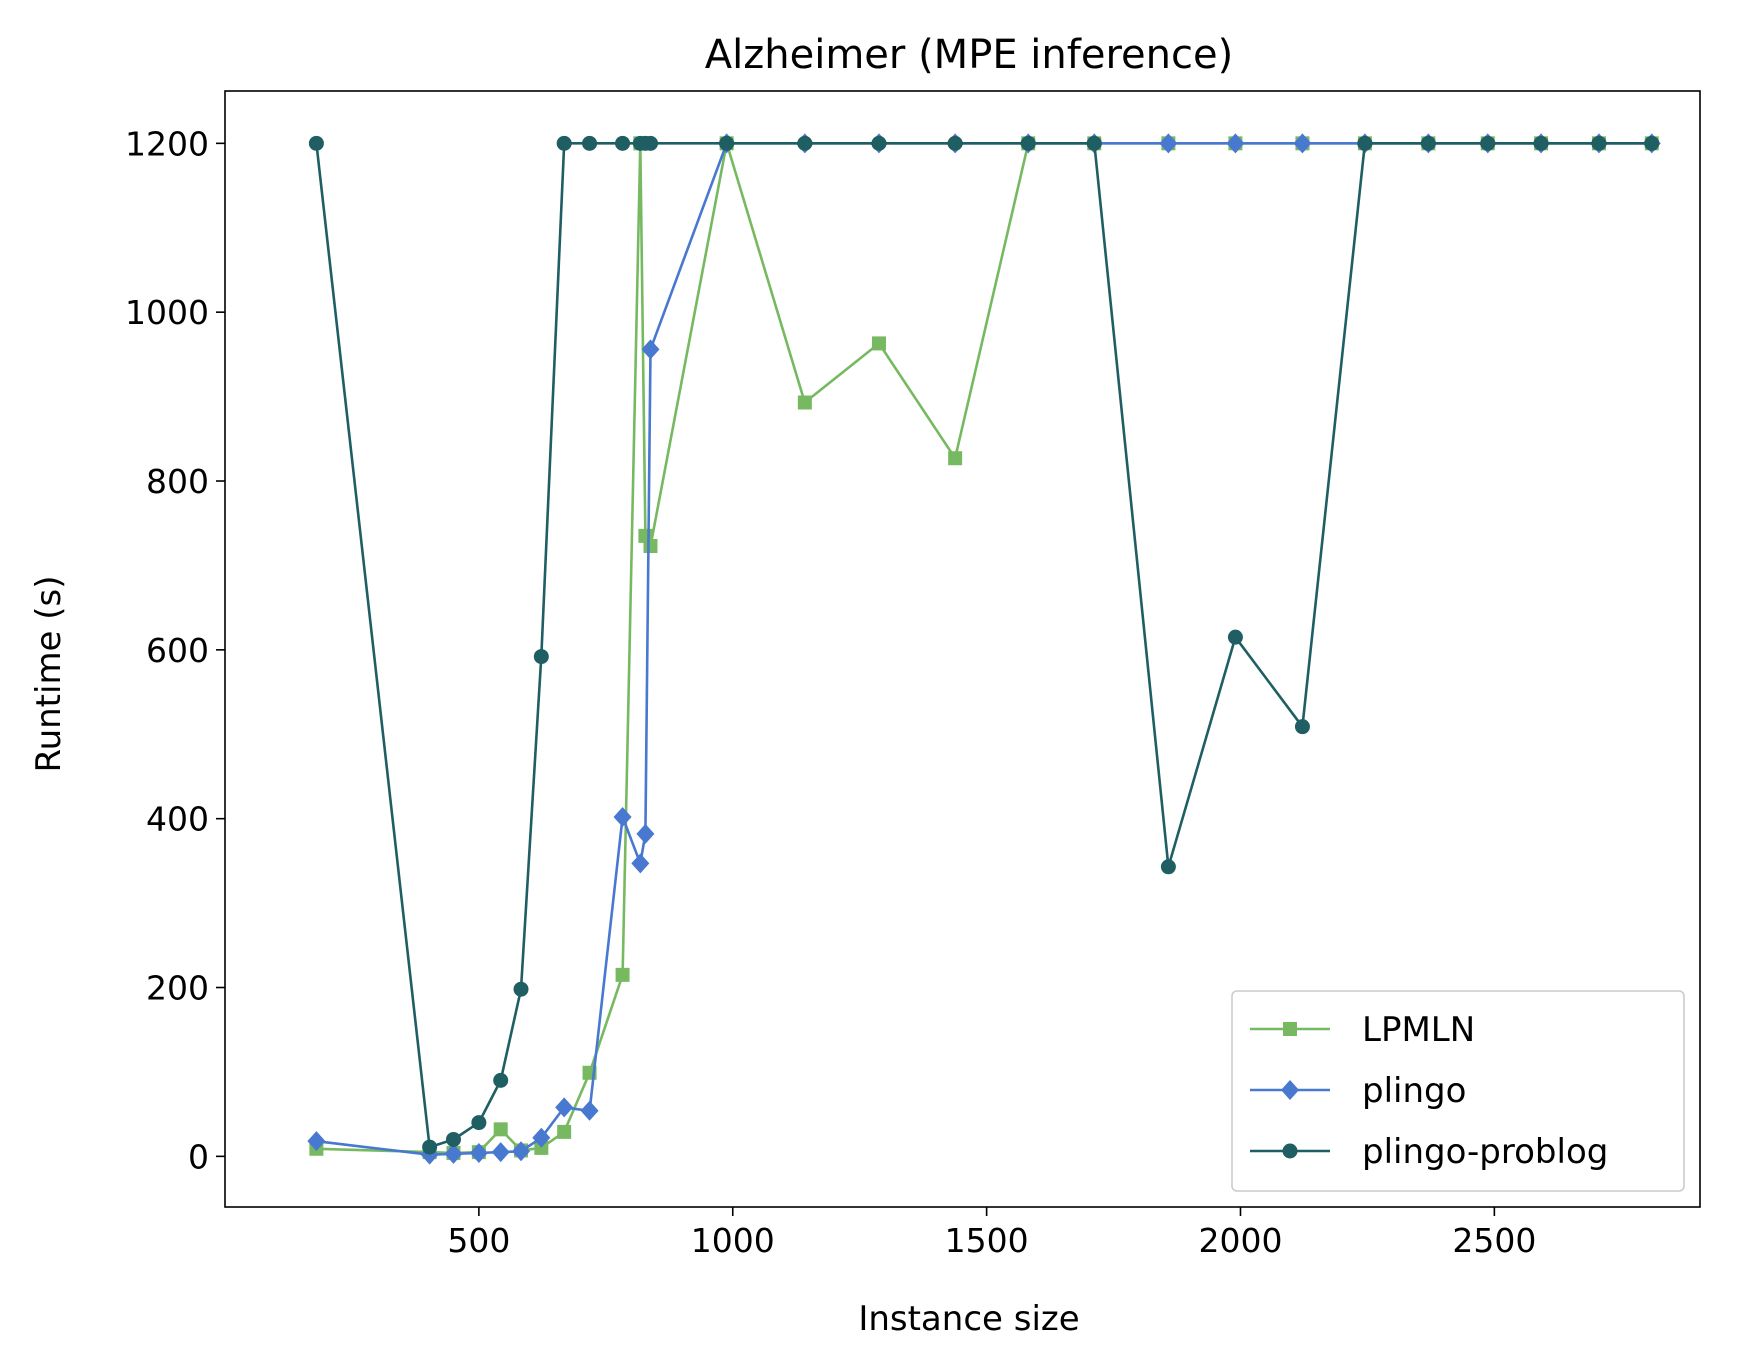  I want to click on x-tick-label: 1000, so click(733, 1240).